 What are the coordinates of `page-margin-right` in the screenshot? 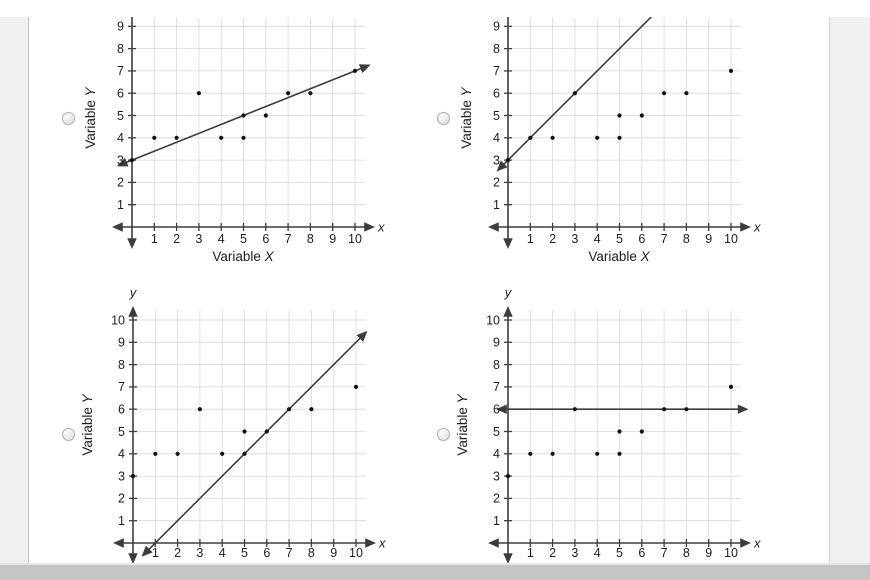 It's located at (849, 290).